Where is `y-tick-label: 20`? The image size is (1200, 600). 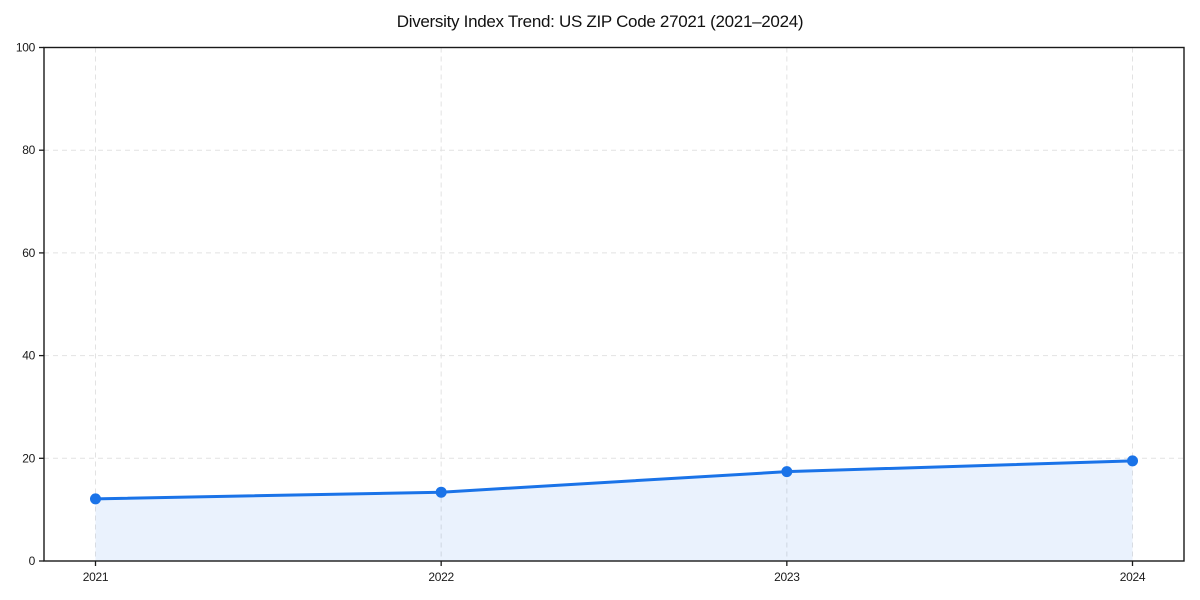
y-tick-label: 20 is located at coordinates (28, 458).